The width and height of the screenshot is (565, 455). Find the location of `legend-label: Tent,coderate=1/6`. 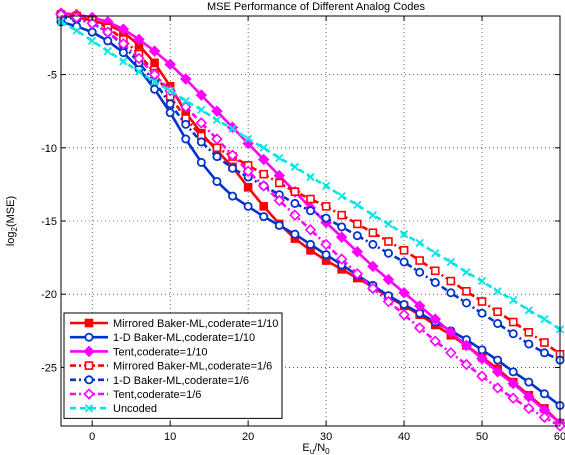

legend-label: Tent,coderate=1/6 is located at coordinates (157, 395).